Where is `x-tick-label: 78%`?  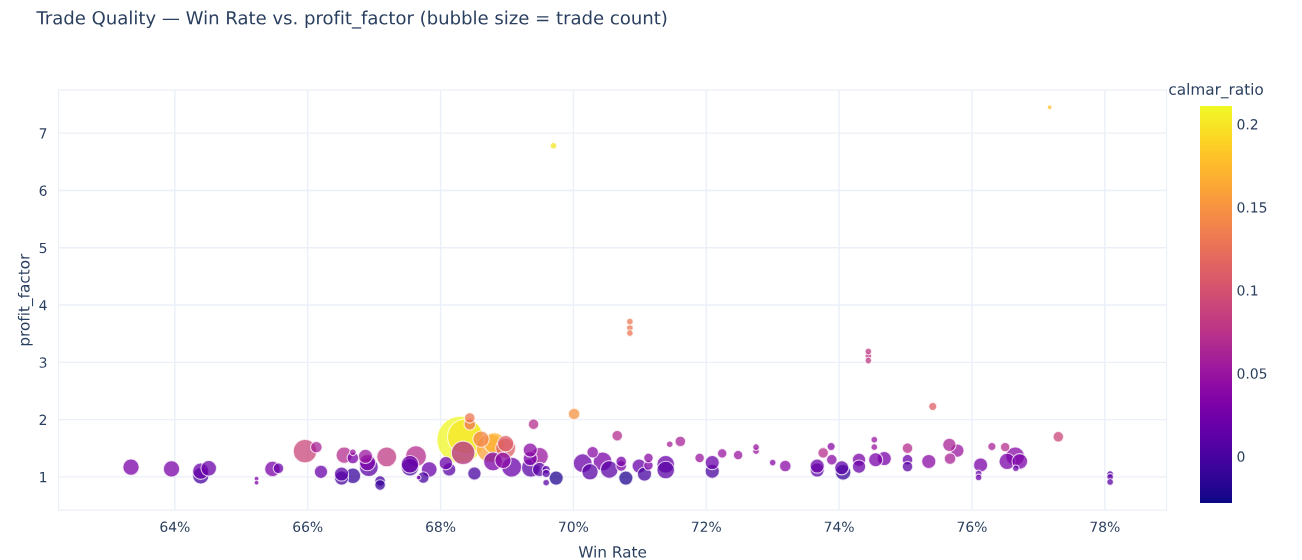 x-tick-label: 78% is located at coordinates (1105, 527).